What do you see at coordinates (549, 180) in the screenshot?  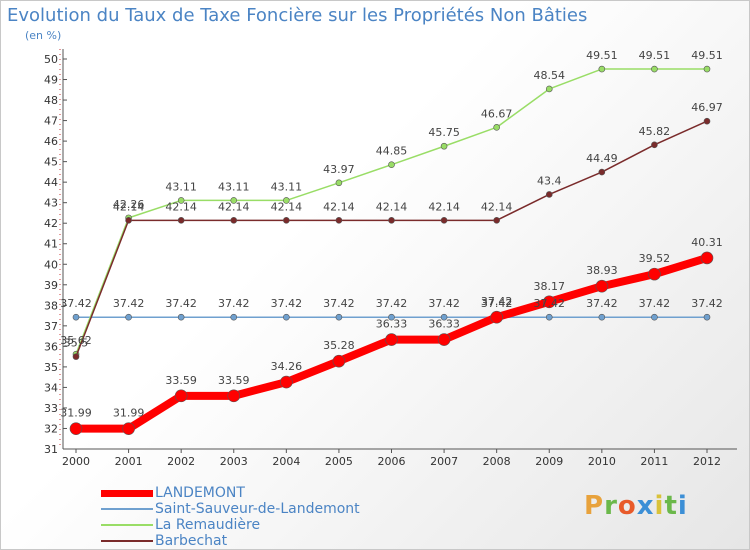 I see `data-label: 43.4` at bounding box center [549, 180].